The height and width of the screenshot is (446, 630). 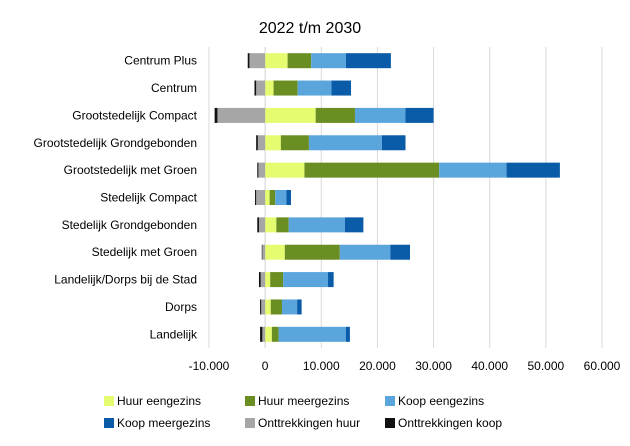 What do you see at coordinates (174, 334) in the screenshot?
I see `category-label: Landelijk` at bounding box center [174, 334].